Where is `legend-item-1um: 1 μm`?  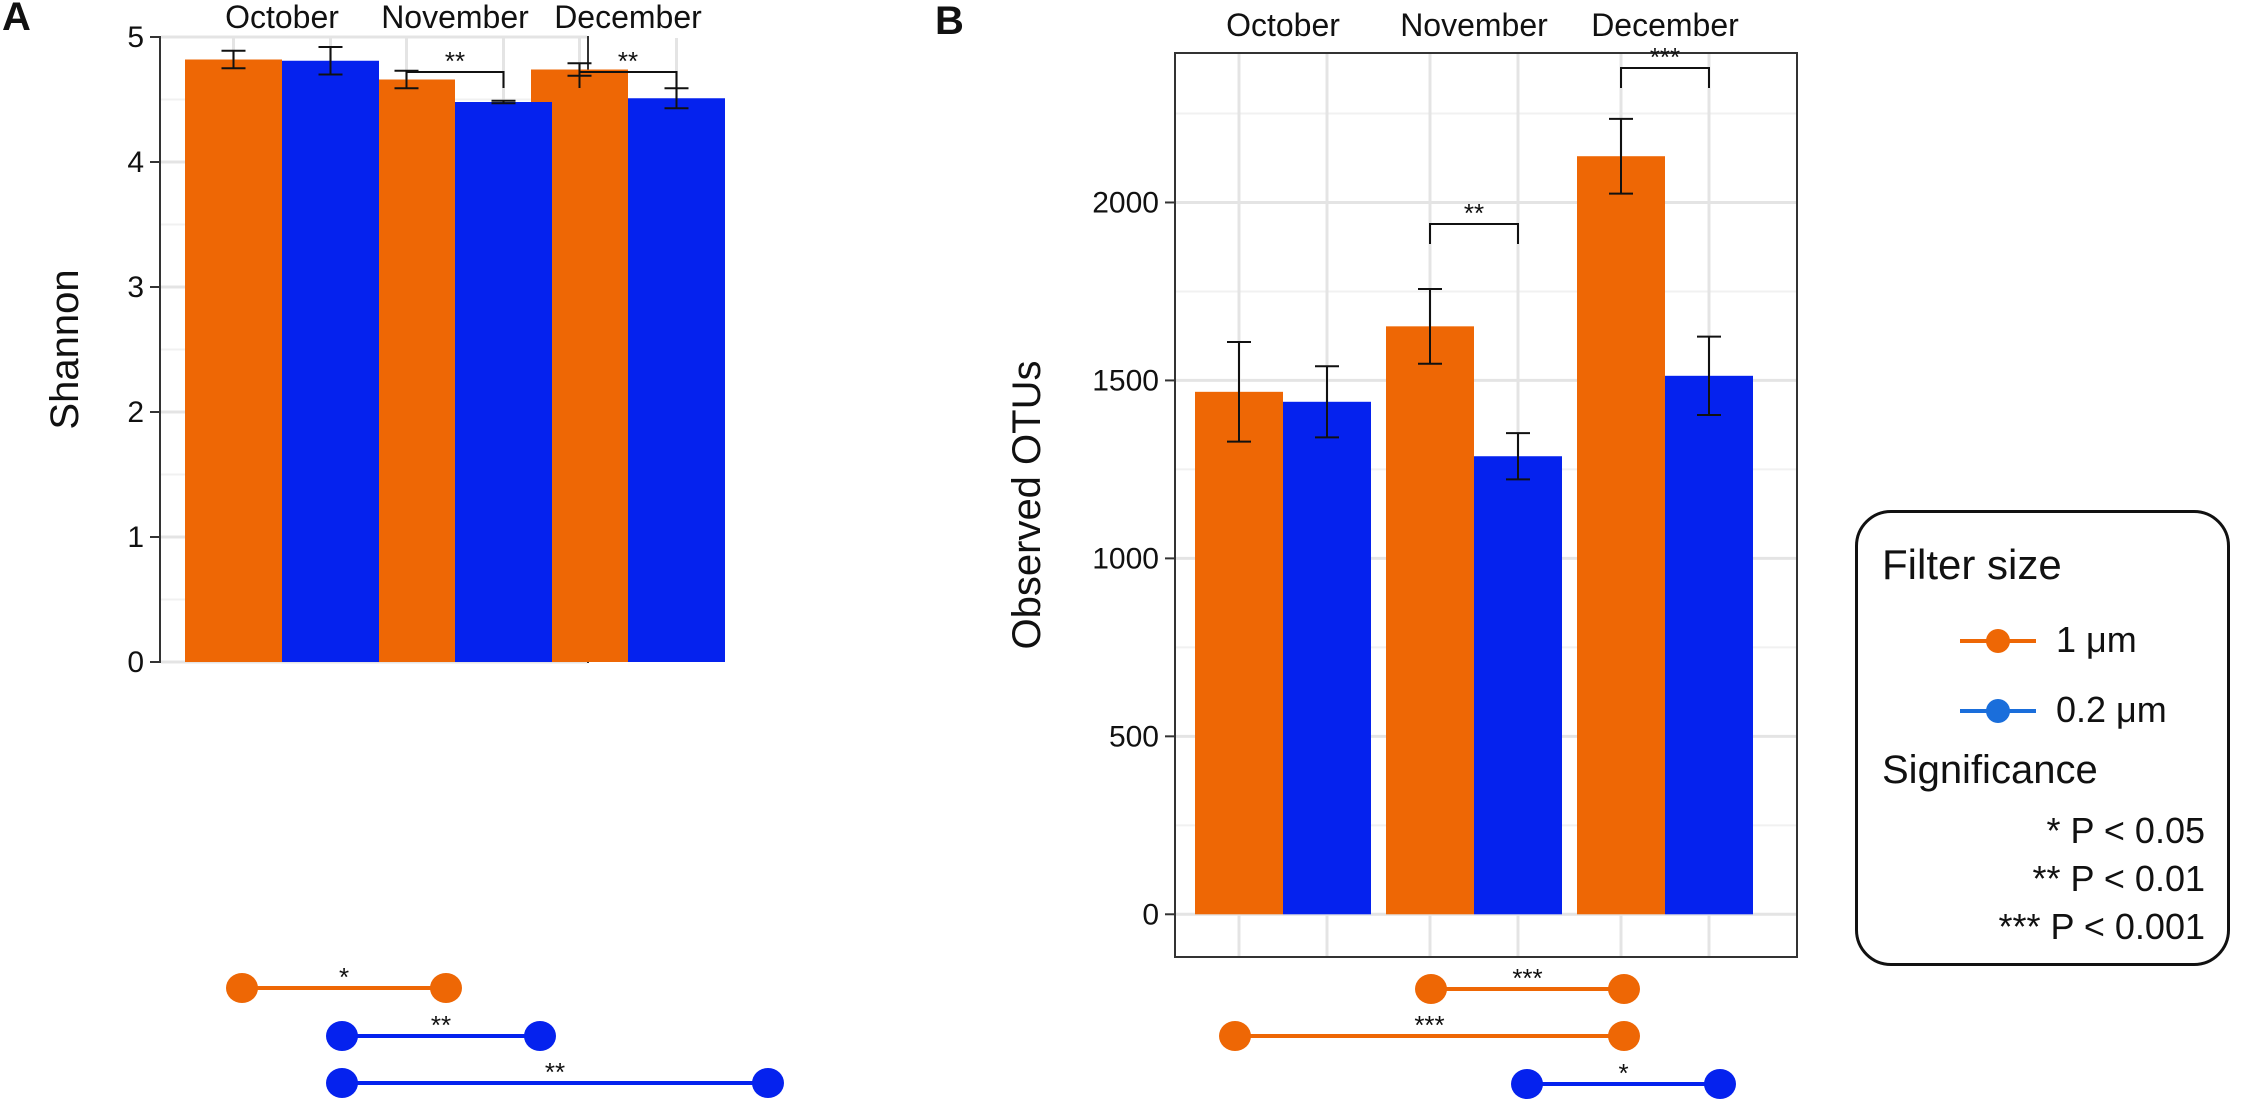
legend-item-1um: 1 μm is located at coordinates (2088, 641).